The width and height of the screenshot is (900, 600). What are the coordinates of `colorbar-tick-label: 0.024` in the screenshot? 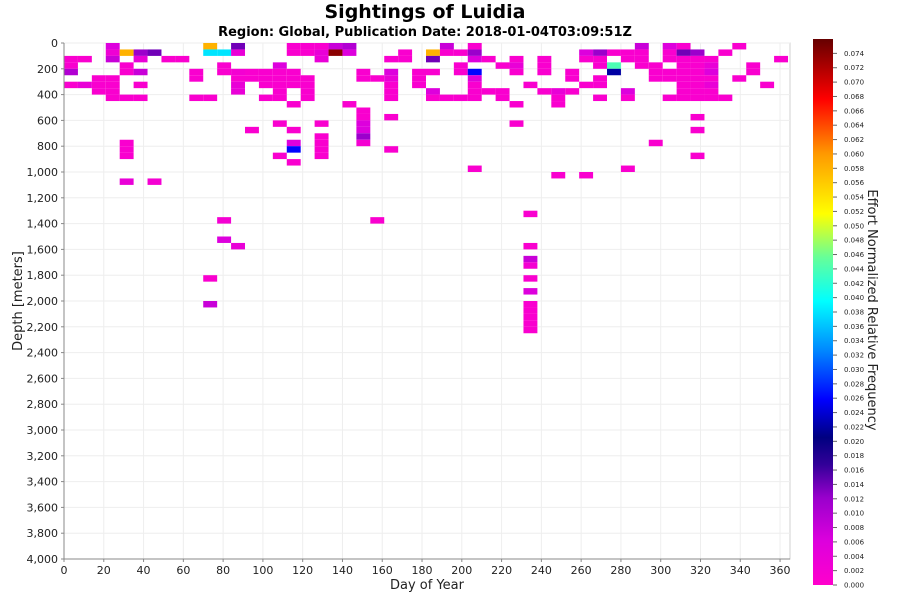 It's located at (854, 413).